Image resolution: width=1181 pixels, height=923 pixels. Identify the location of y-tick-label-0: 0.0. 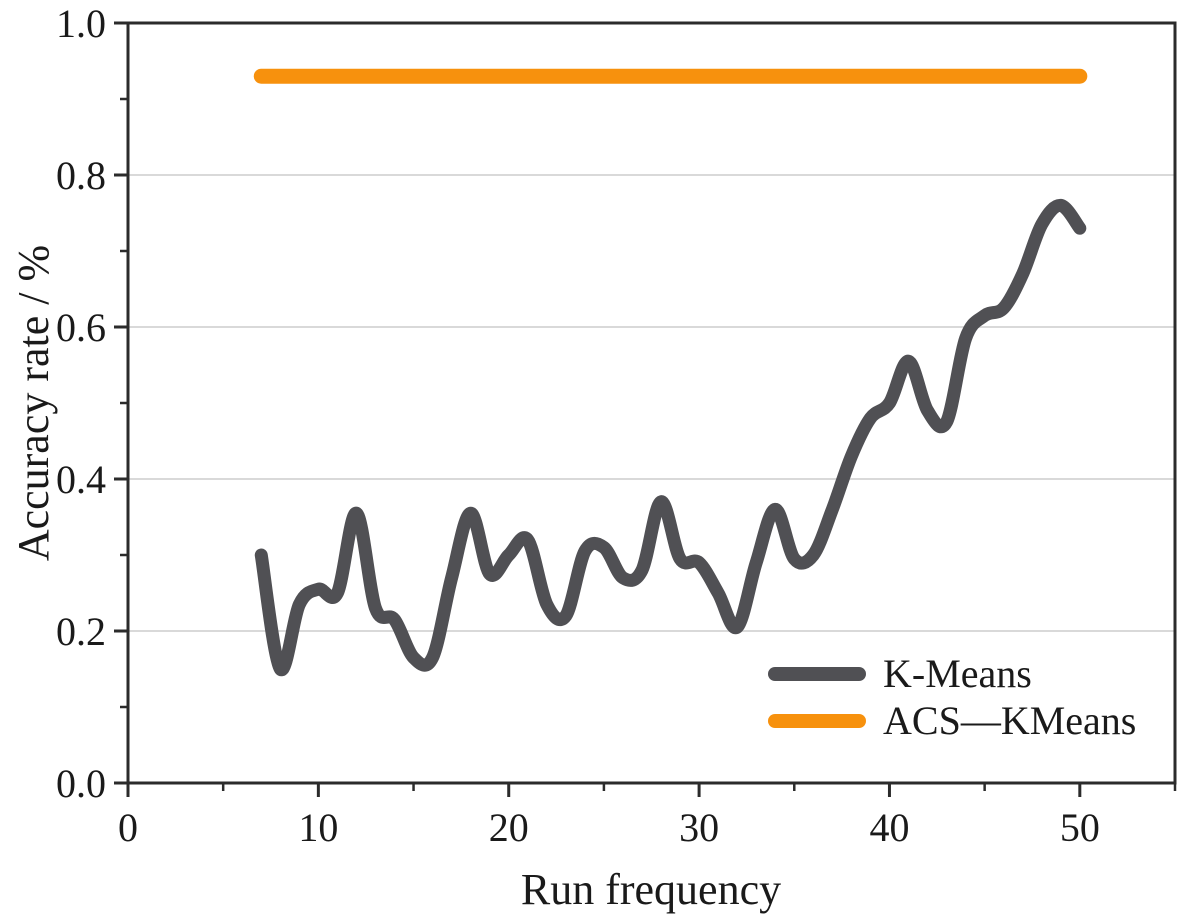
(81, 783).